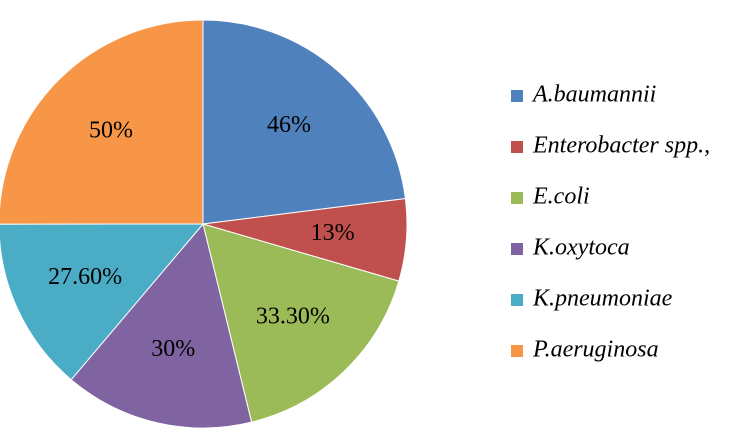 This screenshot has height=448, width=744. Describe the element at coordinates (595, 350) in the screenshot. I see `legend-label-p-aeruginosa: P.aeruginosa` at that location.